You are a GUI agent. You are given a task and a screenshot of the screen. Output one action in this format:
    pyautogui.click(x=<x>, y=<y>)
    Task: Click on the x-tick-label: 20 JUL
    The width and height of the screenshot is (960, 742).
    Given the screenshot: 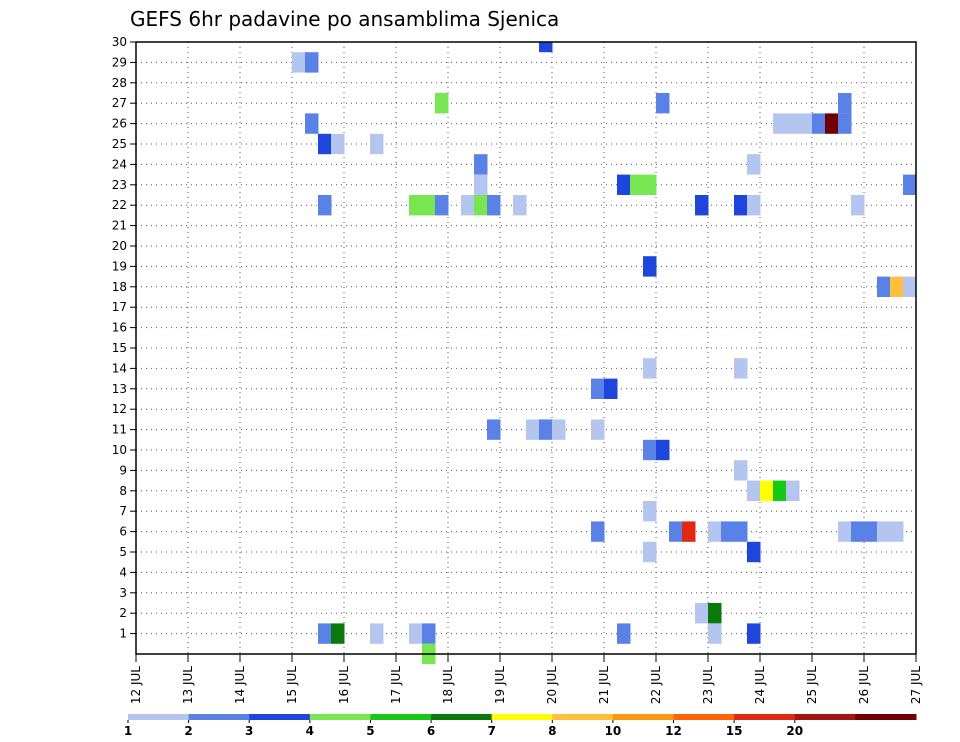 What is the action you would take?
    pyautogui.click(x=552, y=685)
    